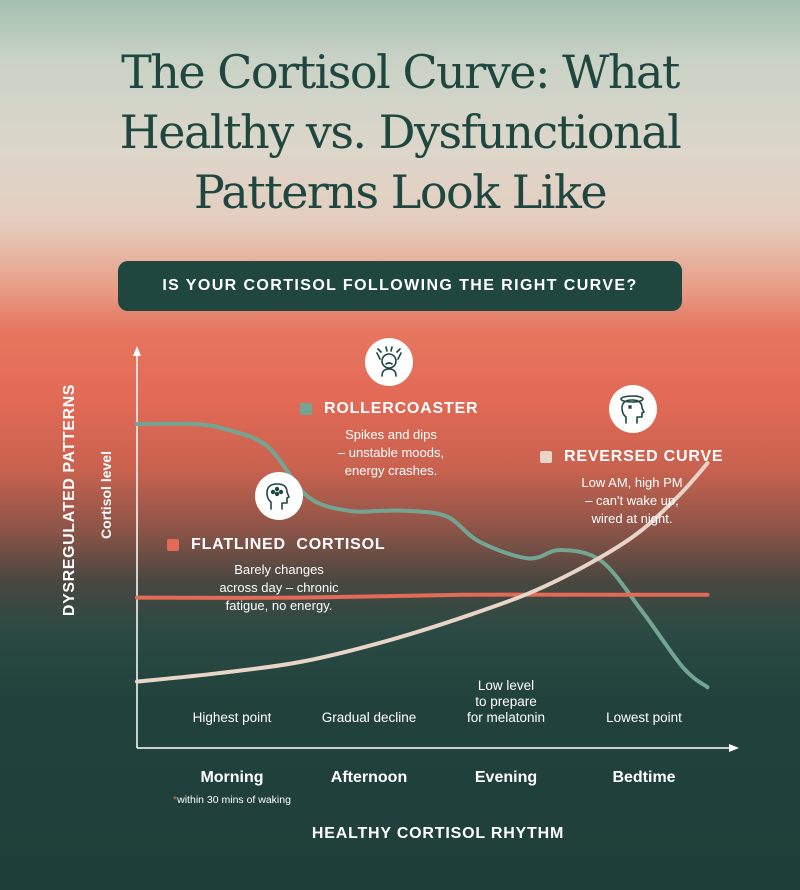 The image size is (800, 890). Describe the element at coordinates (633, 409) in the screenshot. I see `dizzy-head-icon` at that location.